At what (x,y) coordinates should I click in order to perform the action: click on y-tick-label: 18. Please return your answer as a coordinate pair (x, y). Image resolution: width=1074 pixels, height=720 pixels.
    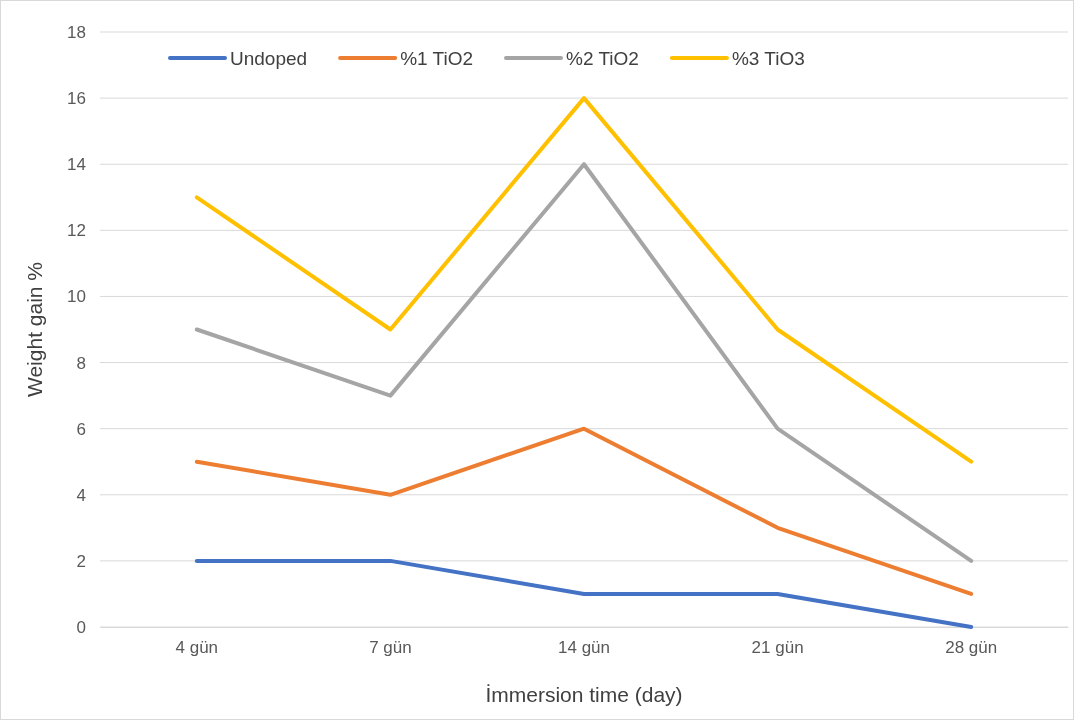
    Looking at the image, I should click on (76, 32).